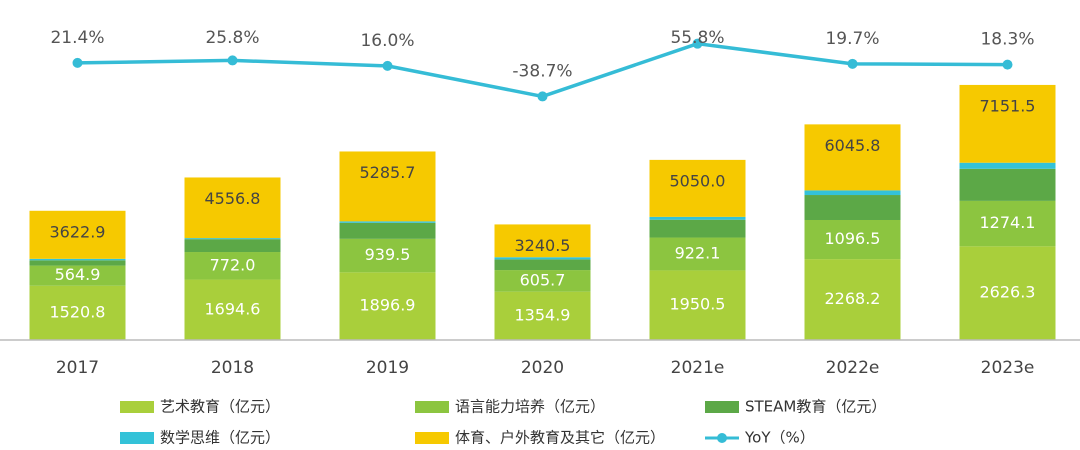 The image size is (1080, 450). Describe the element at coordinates (232, 38) in the screenshot. I see `yoy-label: 25.8%` at that location.